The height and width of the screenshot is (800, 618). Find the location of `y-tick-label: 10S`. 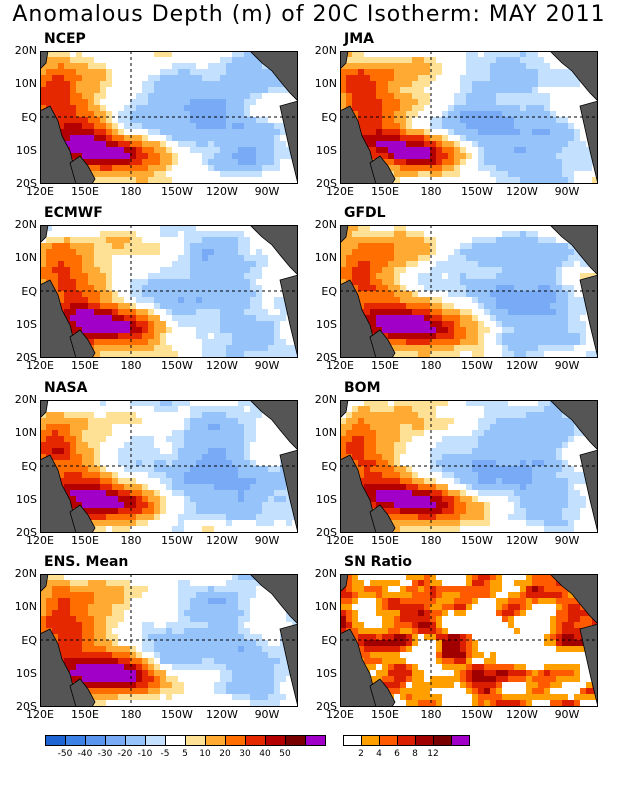

y-tick-label: 10S is located at coordinates (26, 150).